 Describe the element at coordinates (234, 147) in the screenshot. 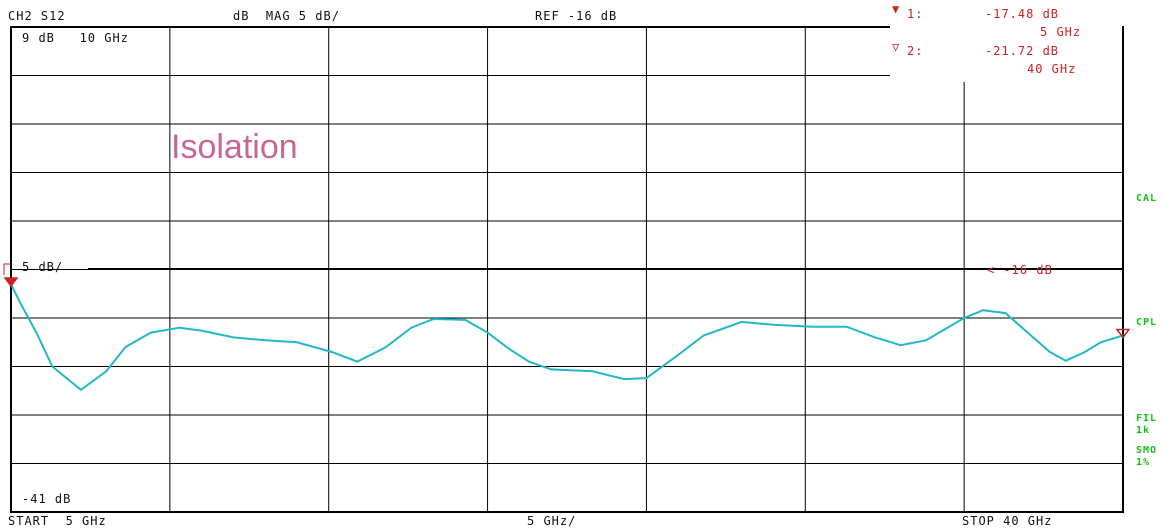

I see `plot-title: Isolation` at that location.